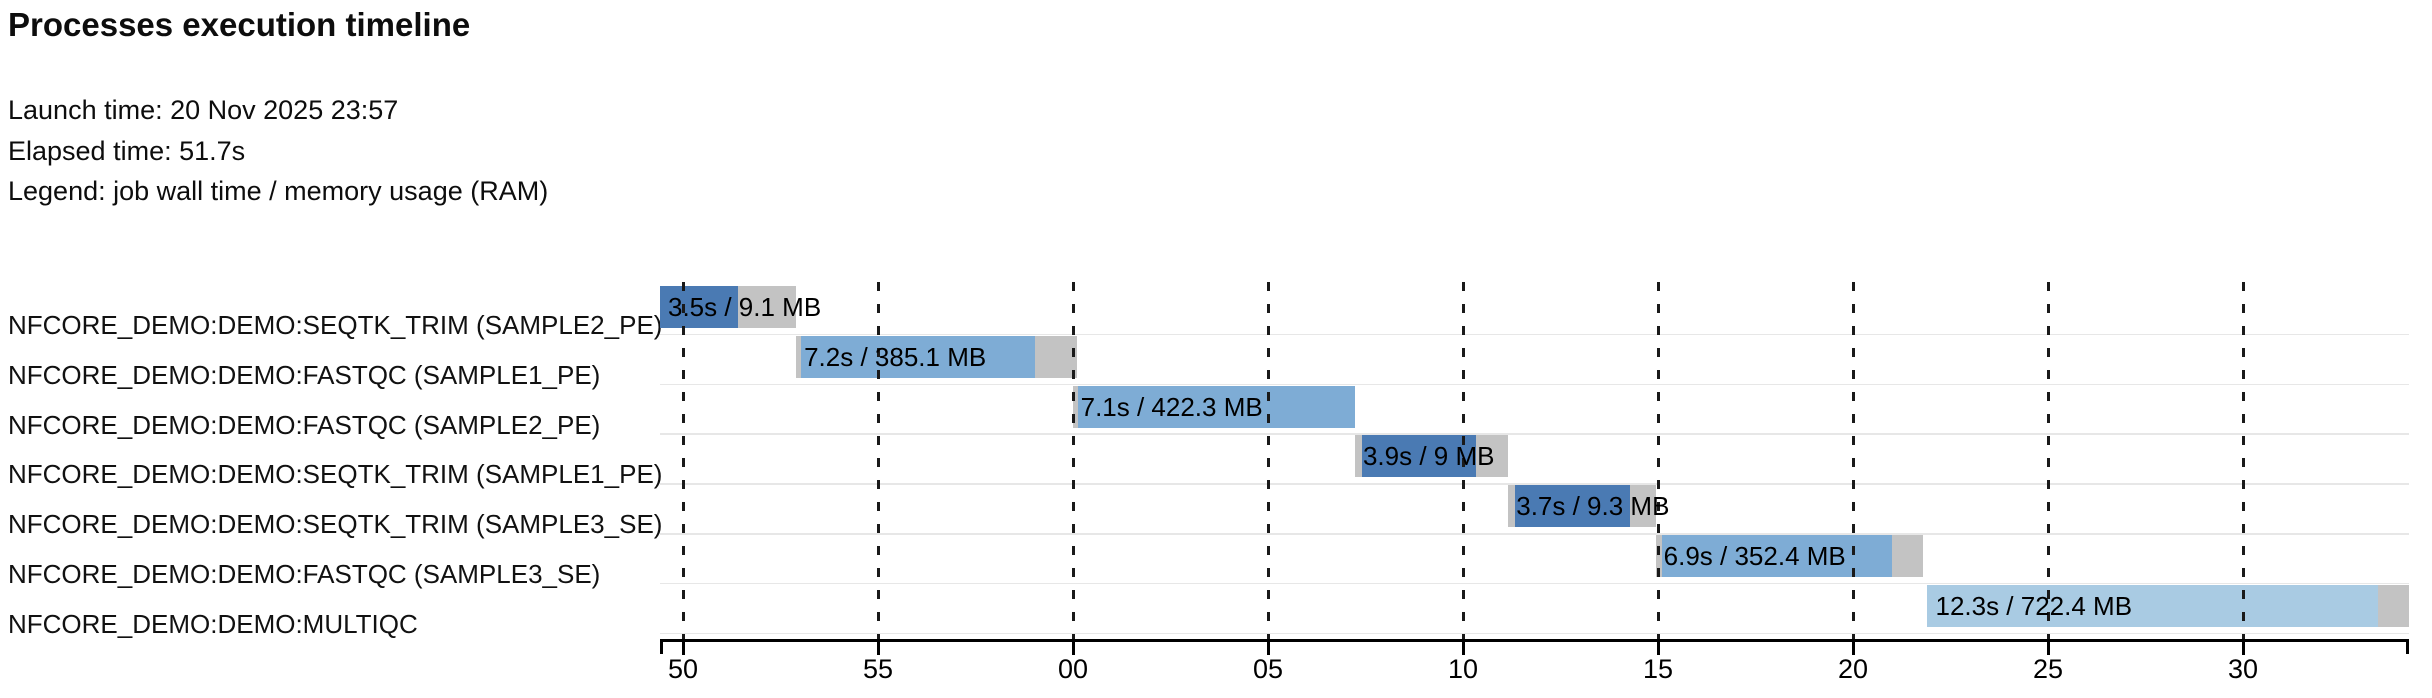 This screenshot has width=2432, height=698. Describe the element at coordinates (895, 356) in the screenshot. I see `task-bar-label: 7.2s / 385.1 MB` at that location.